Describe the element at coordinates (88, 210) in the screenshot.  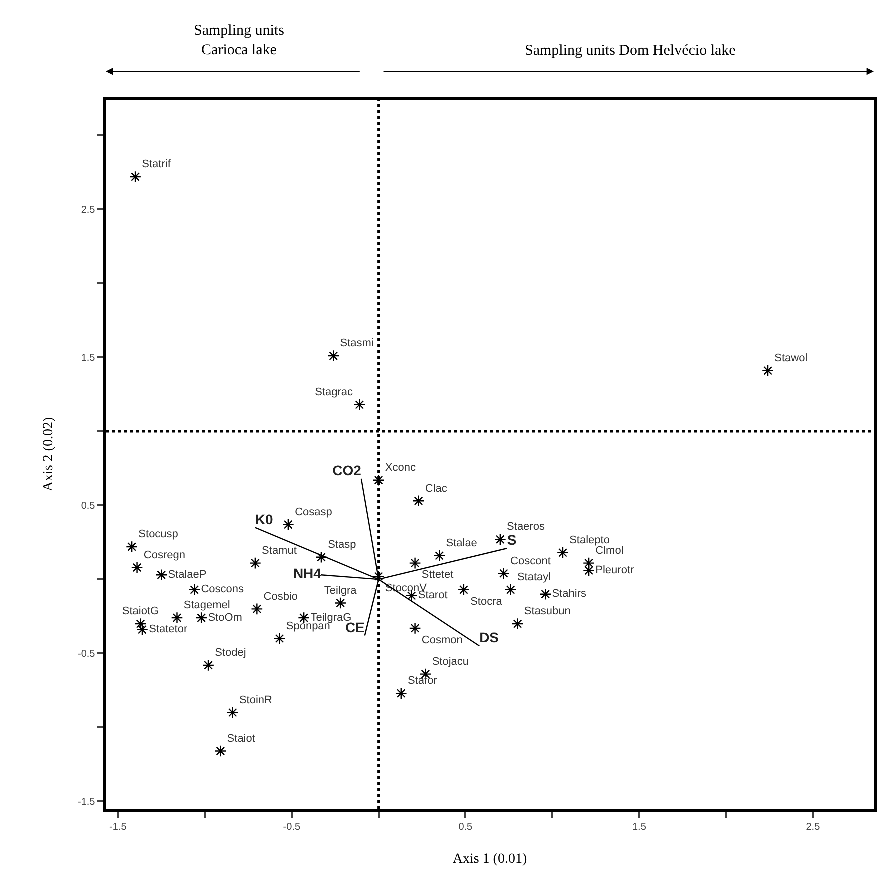
I see `y-tick-label: 2.5` at that location.